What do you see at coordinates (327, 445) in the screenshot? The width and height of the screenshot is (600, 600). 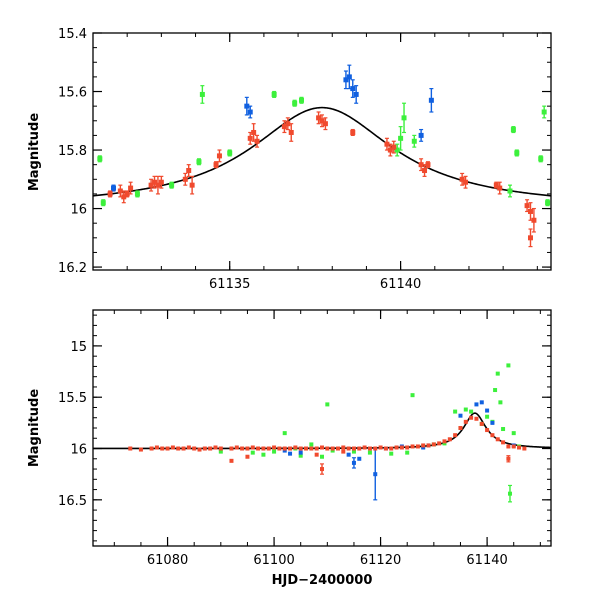 I see `bottom-series-red` at bounding box center [327, 445].